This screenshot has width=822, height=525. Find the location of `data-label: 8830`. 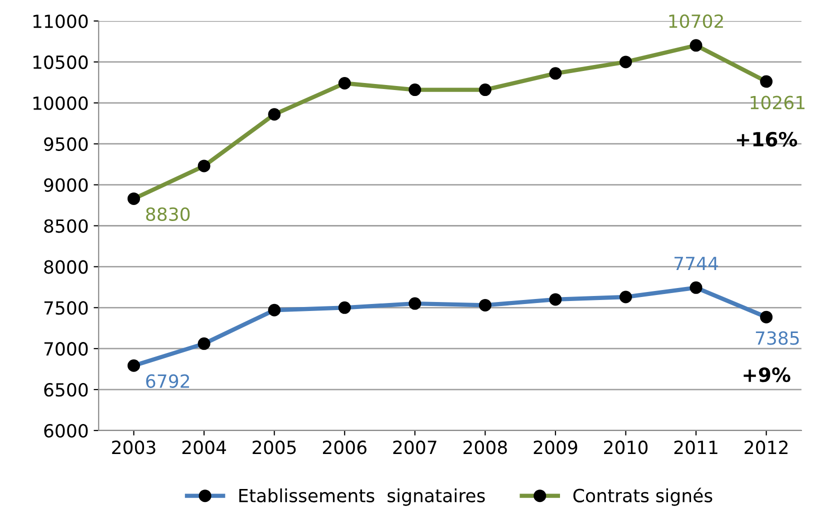

data-label: 8830 is located at coordinates (168, 214).